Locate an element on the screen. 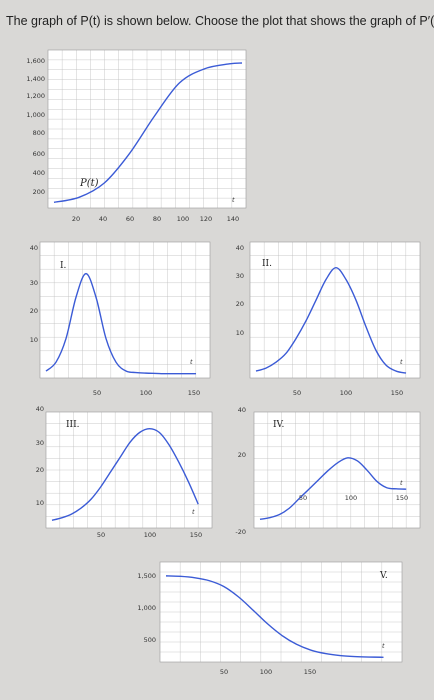  panel-V: 50 100 150 1,500 1,000 500 t V. is located at coordinates (270, 618).